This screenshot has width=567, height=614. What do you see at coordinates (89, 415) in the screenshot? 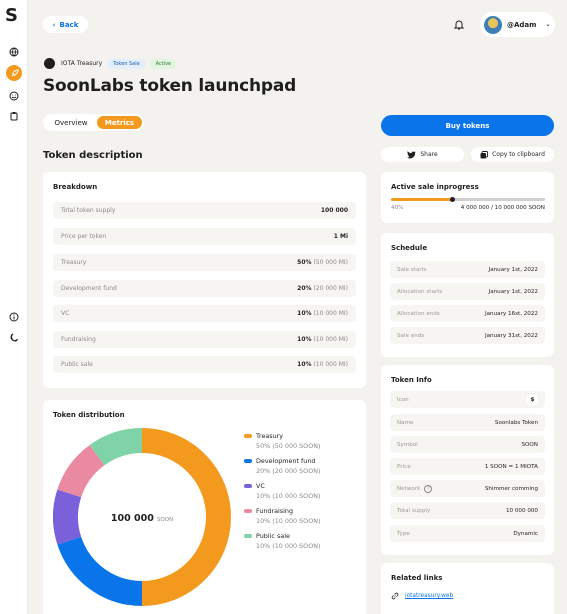
I see `distribution-title: Token distribution` at bounding box center [89, 415].